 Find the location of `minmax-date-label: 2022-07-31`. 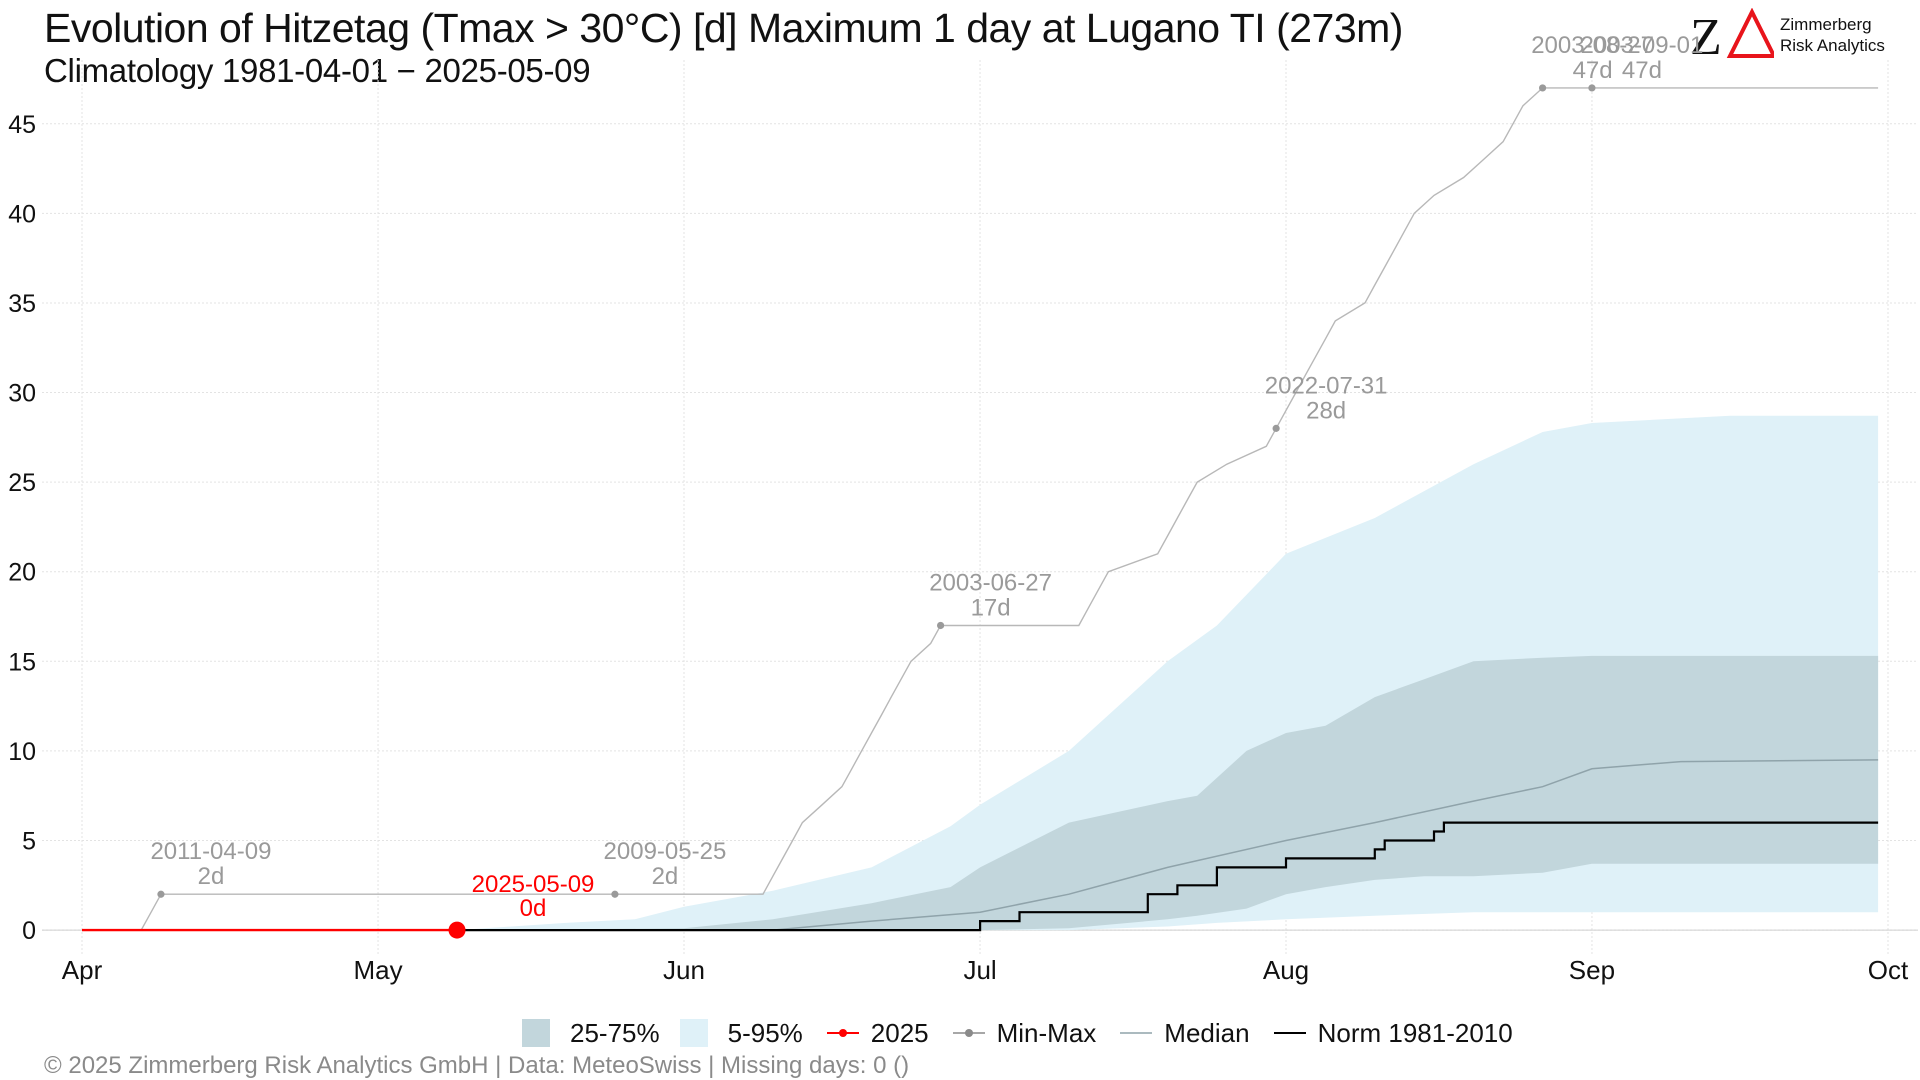

minmax-date-label: 2022-07-31 is located at coordinates (1326, 385).